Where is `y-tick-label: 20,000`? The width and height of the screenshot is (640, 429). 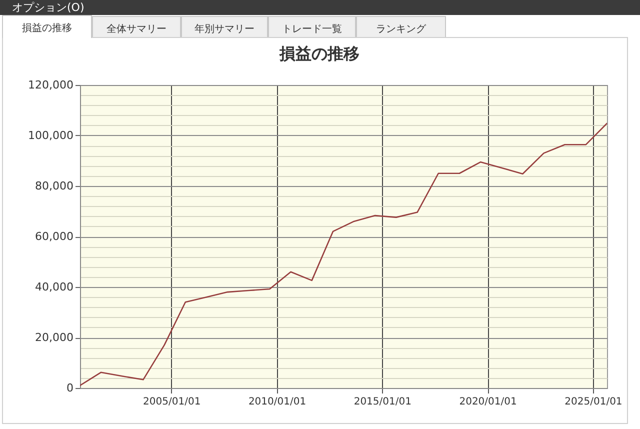 y-tick-label: 20,000 is located at coordinates (54, 337).